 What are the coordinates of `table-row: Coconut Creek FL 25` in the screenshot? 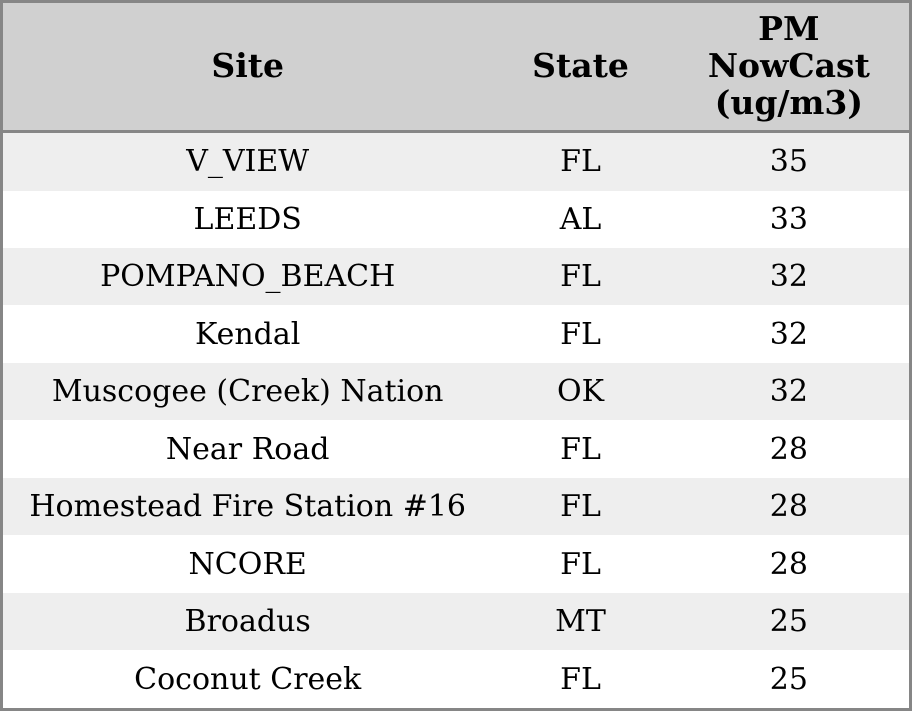 It's located at (456, 680).